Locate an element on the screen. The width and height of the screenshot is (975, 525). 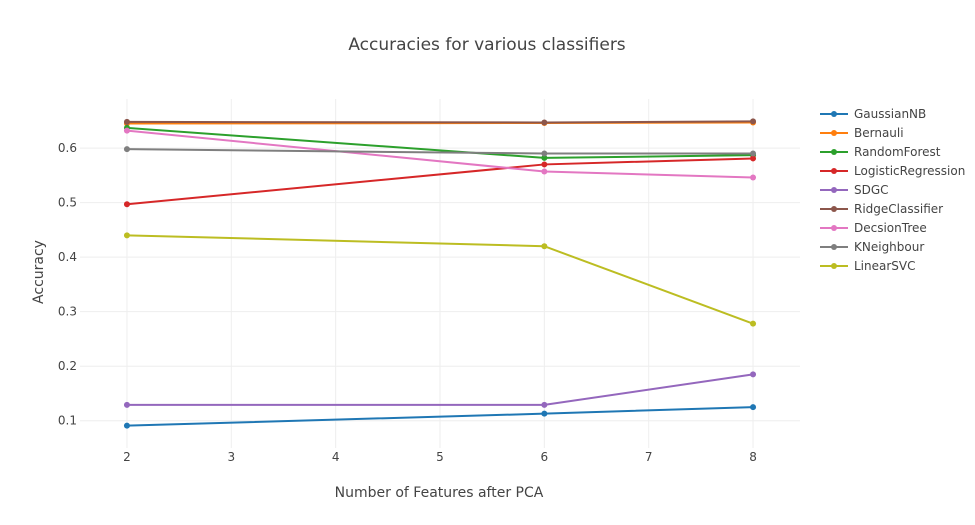
legend-marker-ridgeclassifier is located at coordinates (834, 209).